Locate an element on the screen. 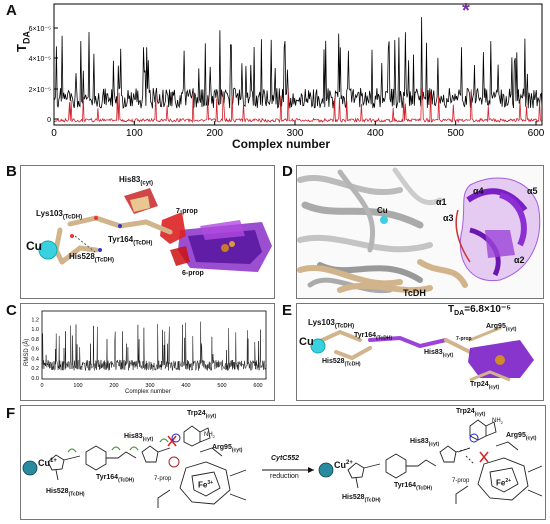 The height and width of the screenshot is (524, 550). f-right-fe: Fe2+ is located at coordinates (504, 483).